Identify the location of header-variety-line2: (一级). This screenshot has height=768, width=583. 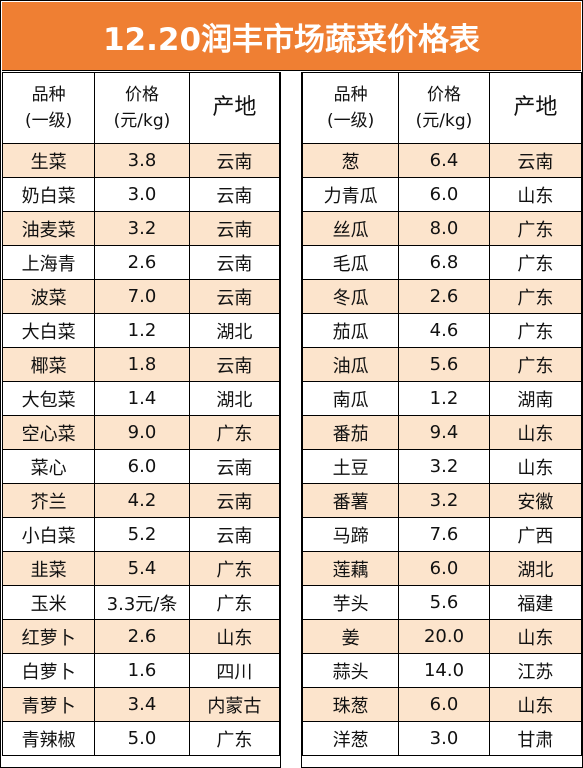
(351, 121).